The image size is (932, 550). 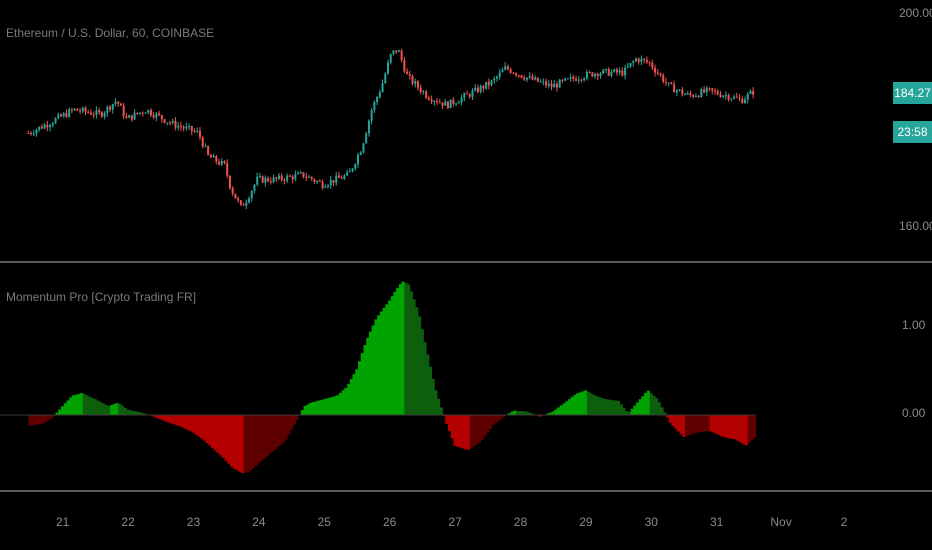 What do you see at coordinates (63, 522) in the screenshot?
I see `time-tick-label: 21` at bounding box center [63, 522].